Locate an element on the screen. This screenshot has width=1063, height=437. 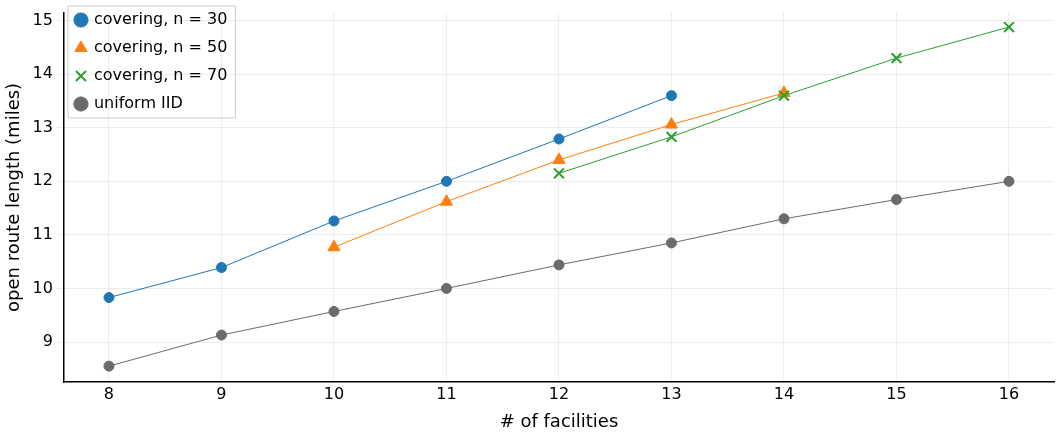
x-tick-label: 8 is located at coordinates (109, 393).